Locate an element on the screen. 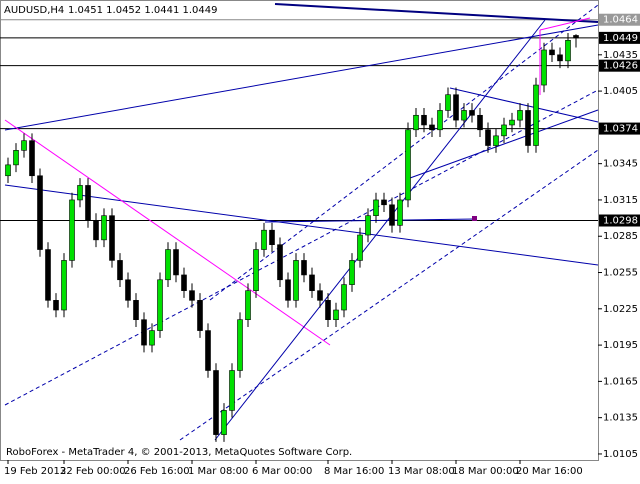 The width and height of the screenshot is (640, 484). ohlc-label: 1.0451 1.0452 1.0441 1.0449 is located at coordinates (143, 10).